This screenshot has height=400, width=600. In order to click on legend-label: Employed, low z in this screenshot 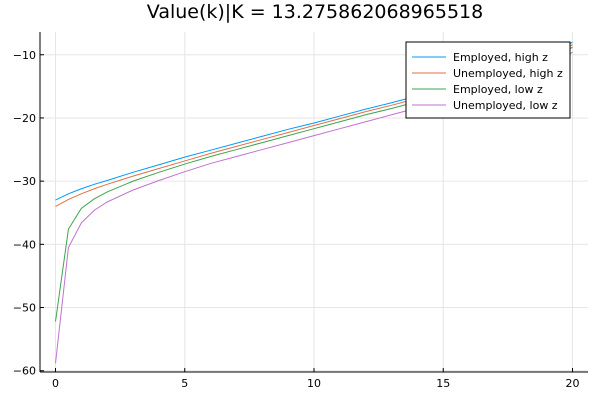, I will do `click(498, 89)`.